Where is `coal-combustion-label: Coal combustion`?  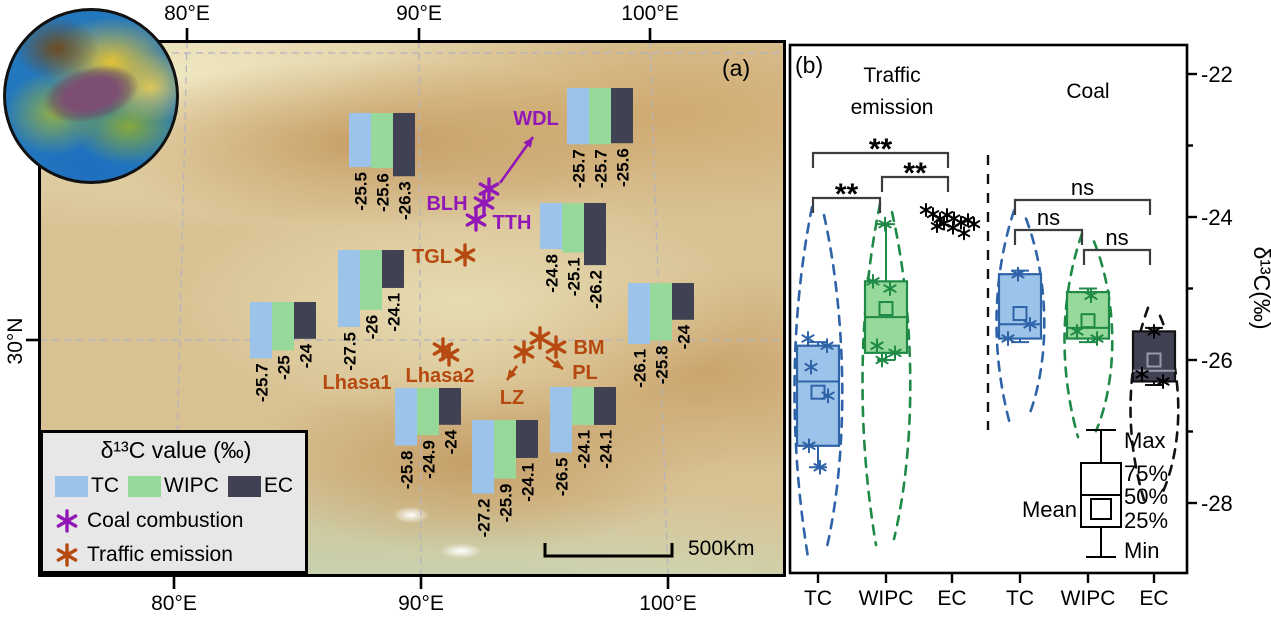 coal-combustion-label: Coal combustion is located at coordinates (165, 520).